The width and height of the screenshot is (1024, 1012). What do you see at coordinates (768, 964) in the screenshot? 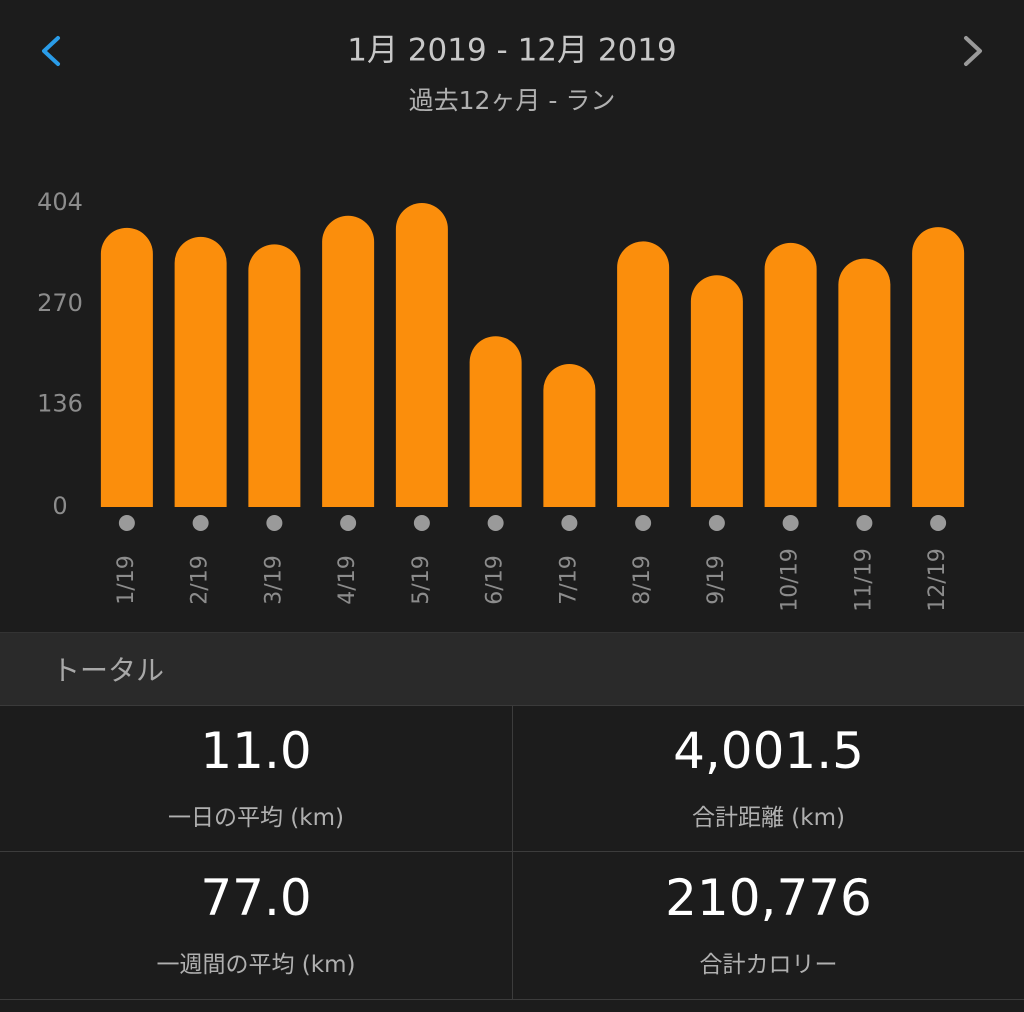
I see `stat-label: 合計カロリー` at bounding box center [768, 964].